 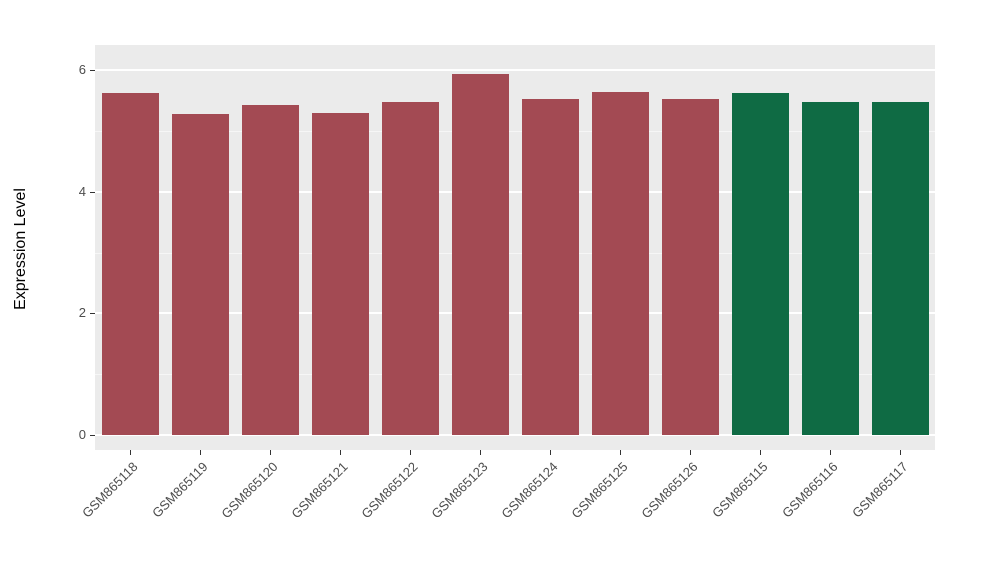 I want to click on y-tick-label: 4, so click(x=82, y=191).